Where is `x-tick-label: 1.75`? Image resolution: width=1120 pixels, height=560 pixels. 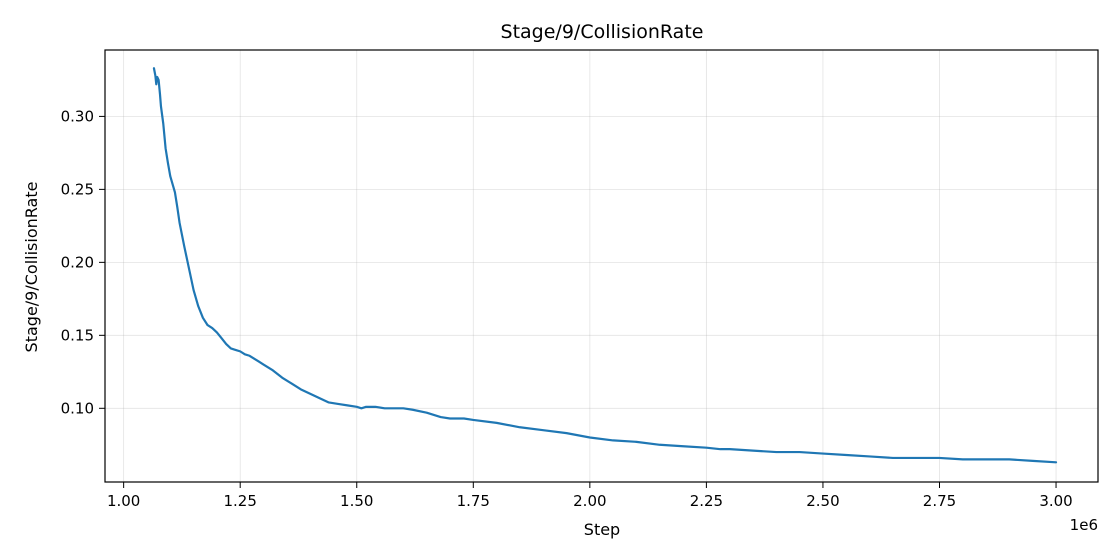 x-tick-label: 1.75 is located at coordinates (473, 501).